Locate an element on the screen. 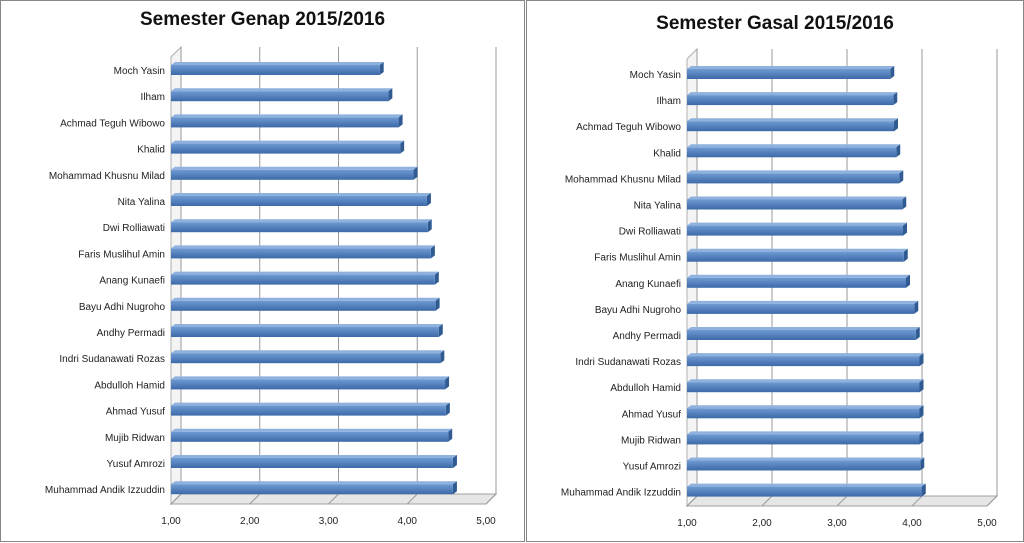 Image resolution: width=1024 pixels, height=543 pixels. chart-title: Semester Genap 2015/2016 is located at coordinates (262, 19).